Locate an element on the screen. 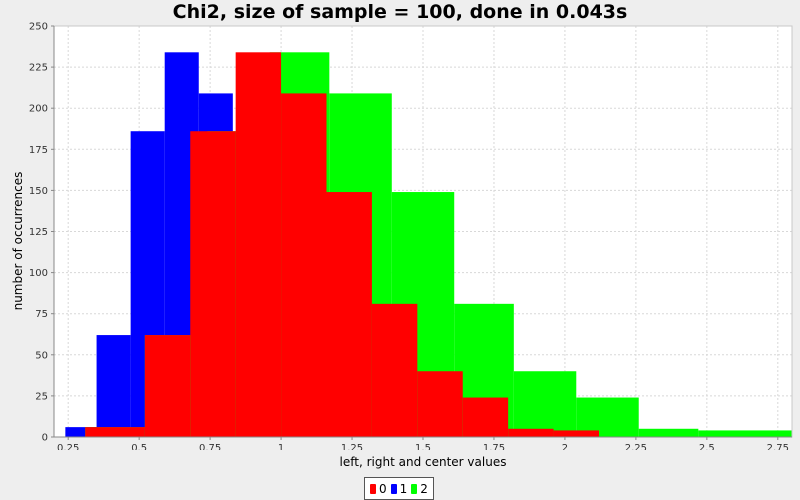 This screenshot has width=800, height=500. y-tick-label: 100 is located at coordinates (38, 273).